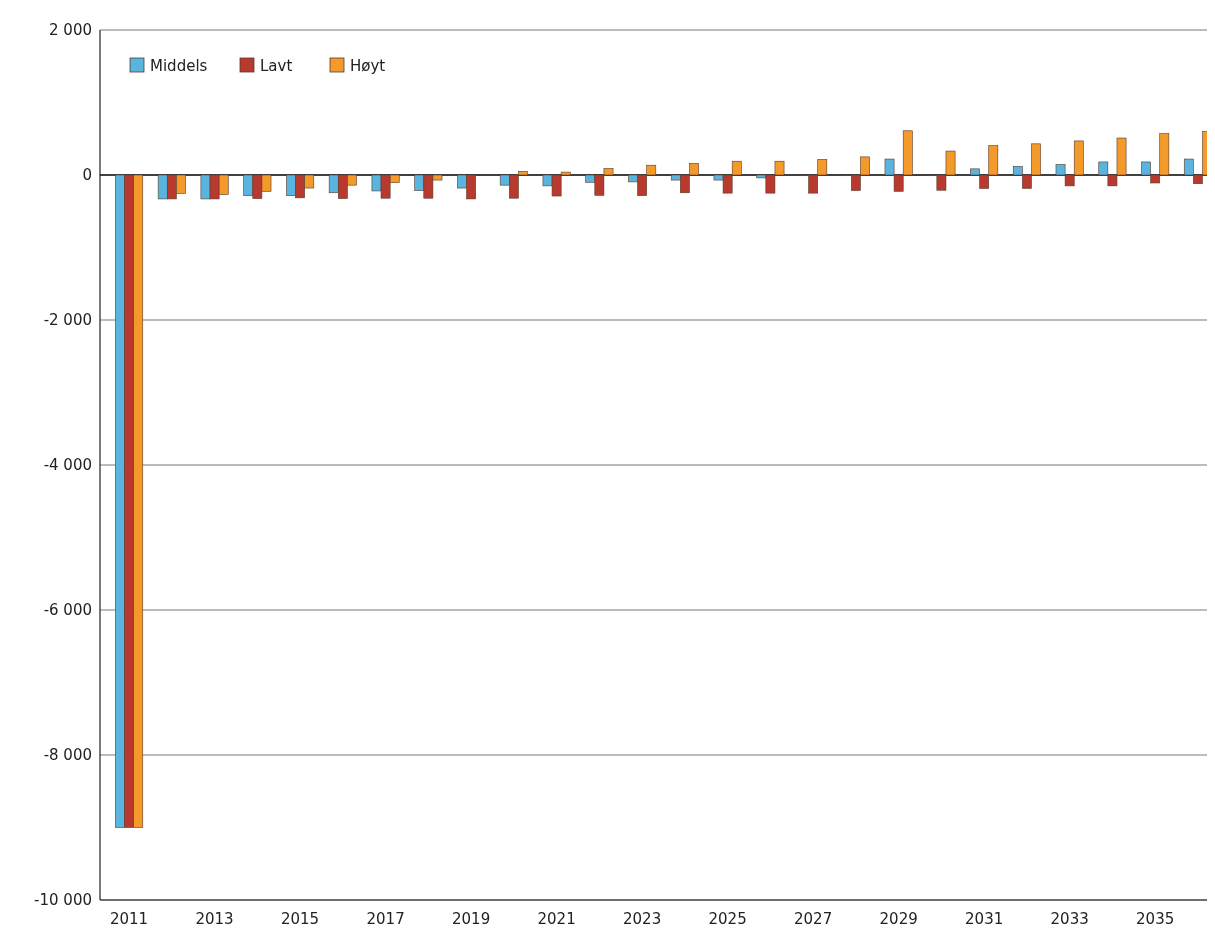  What do you see at coordinates (67, 755) in the screenshot?
I see `y-tick-label: -8 000` at bounding box center [67, 755].